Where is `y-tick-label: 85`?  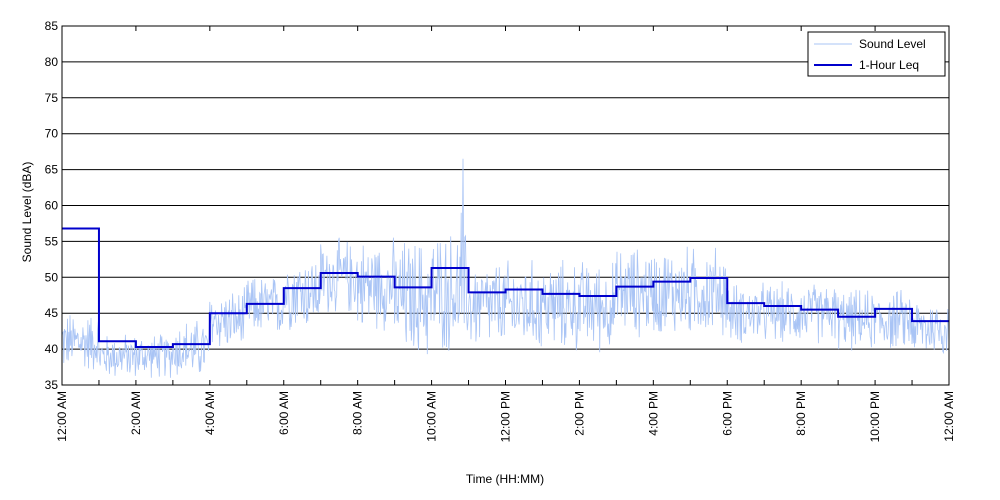 y-tick-label: 85 is located at coordinates (52, 26).